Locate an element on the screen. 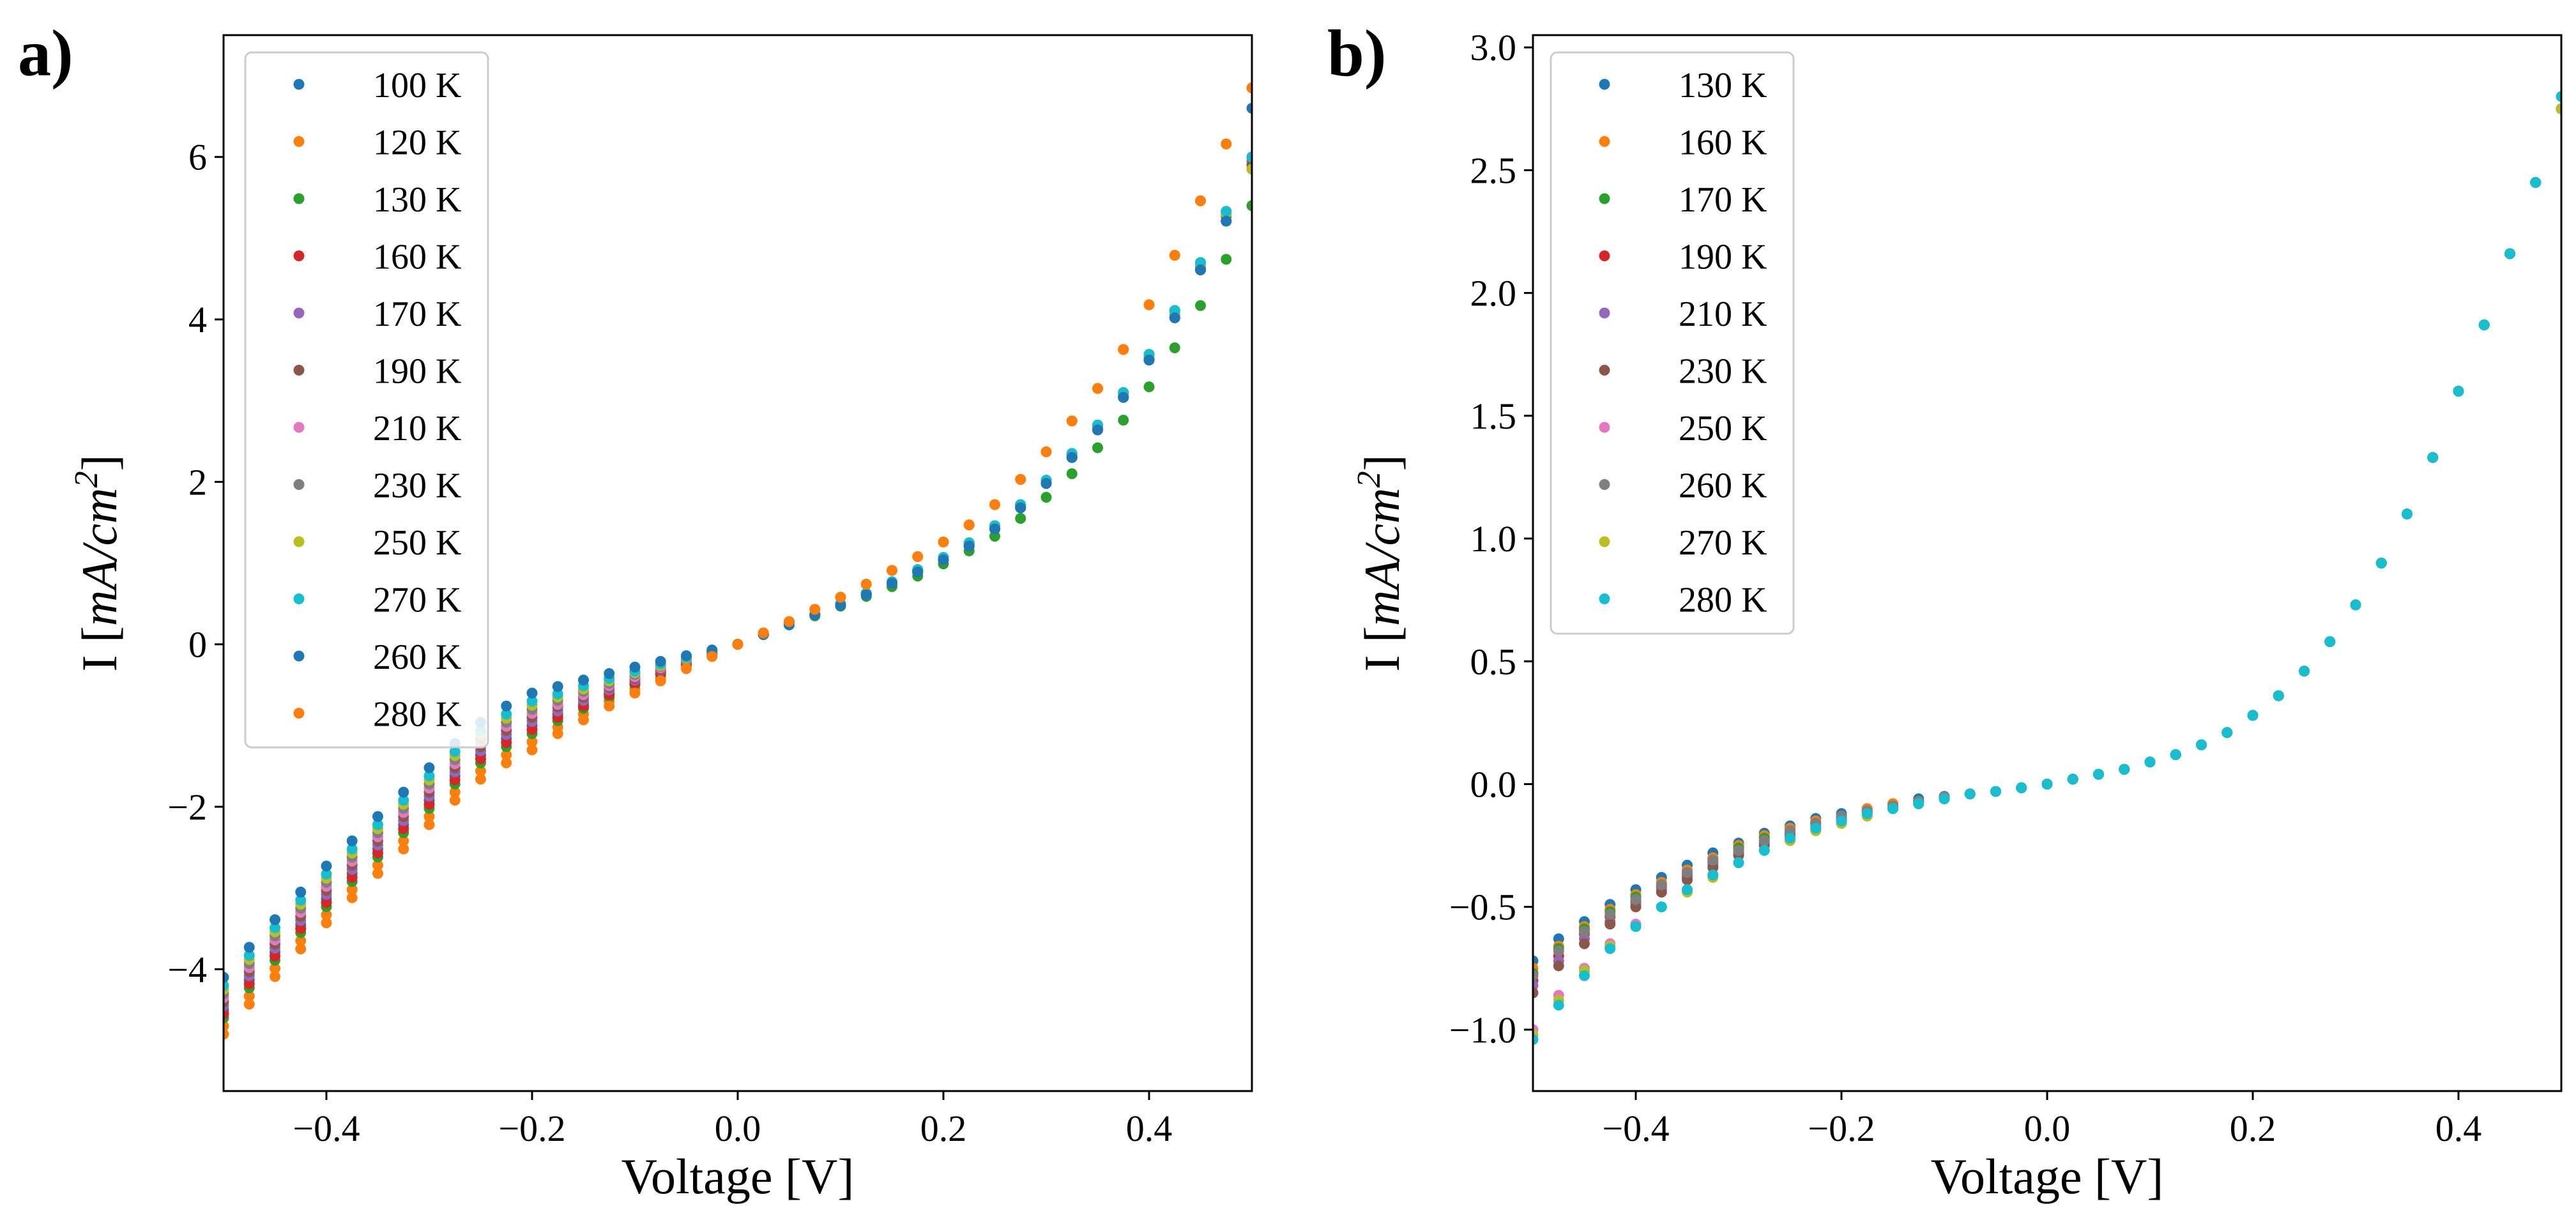 This screenshot has width=2576, height=1222. y-tick-label: −2 is located at coordinates (187, 807).